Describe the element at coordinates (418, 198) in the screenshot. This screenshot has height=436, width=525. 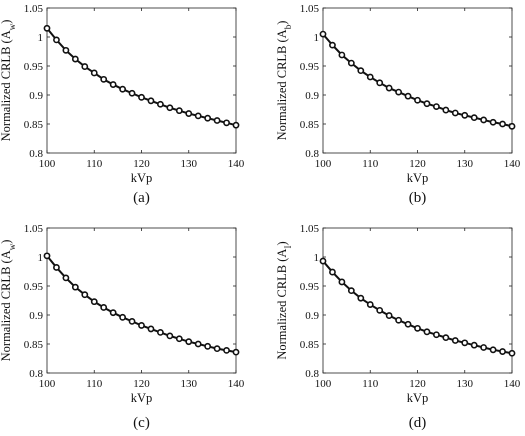
I see `panel-label: (b)` at that location.